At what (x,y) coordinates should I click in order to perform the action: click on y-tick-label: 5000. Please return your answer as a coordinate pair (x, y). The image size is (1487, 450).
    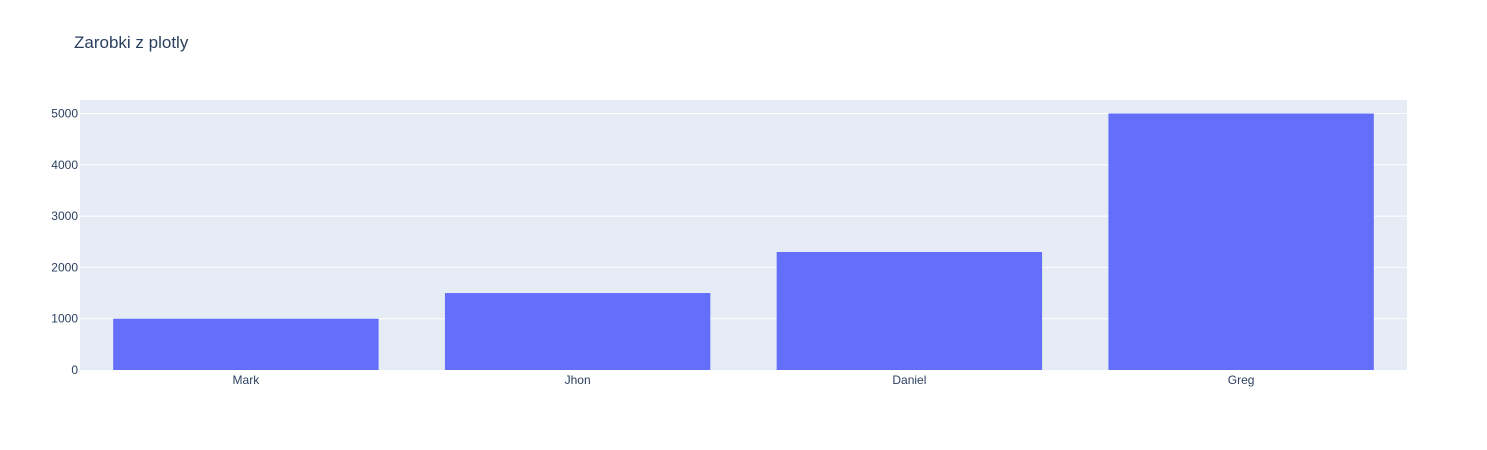
    Looking at the image, I should click on (64, 113).